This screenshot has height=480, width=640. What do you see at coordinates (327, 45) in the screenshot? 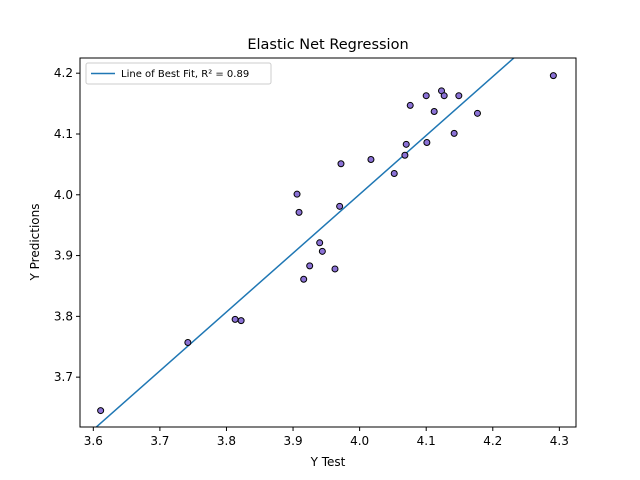
I see `chart-title: Elastic Net Regression` at bounding box center [327, 45].